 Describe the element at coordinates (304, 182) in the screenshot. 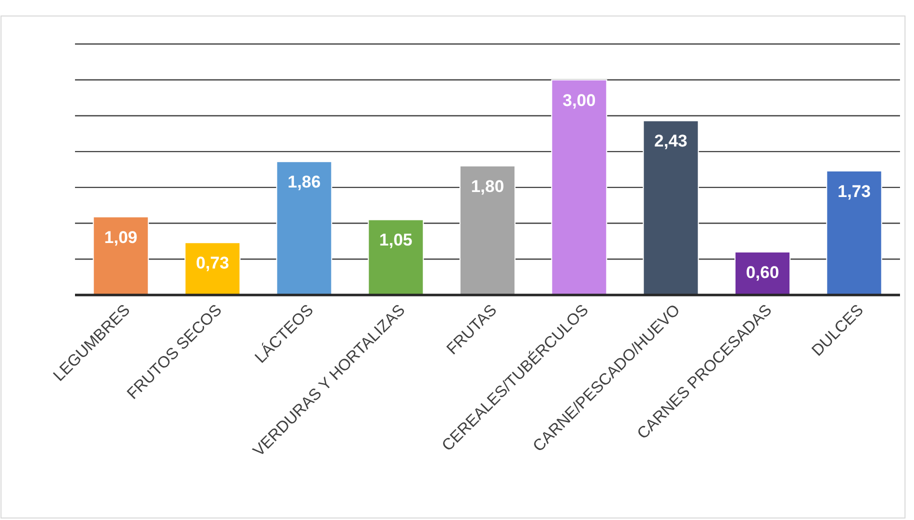

I see `data-label: 1,86` at that location.